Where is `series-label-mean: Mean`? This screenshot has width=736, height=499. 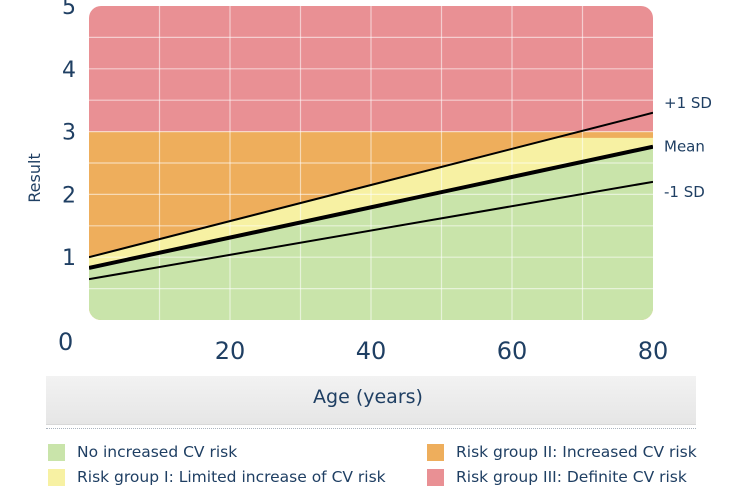 series-label-mean: Mean is located at coordinates (684, 147).